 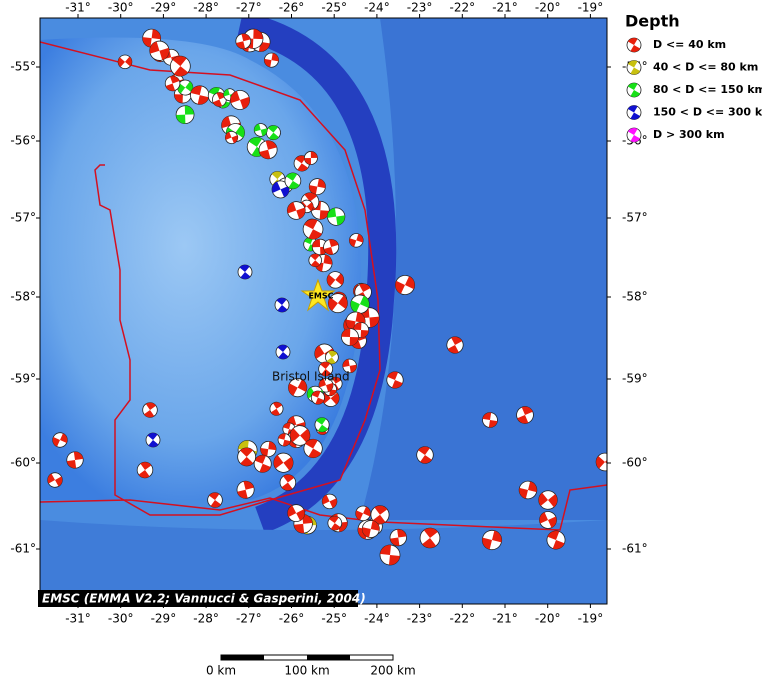 What do you see at coordinates (652, 21) in the screenshot?
I see `legend-title: Depth` at bounding box center [652, 21].